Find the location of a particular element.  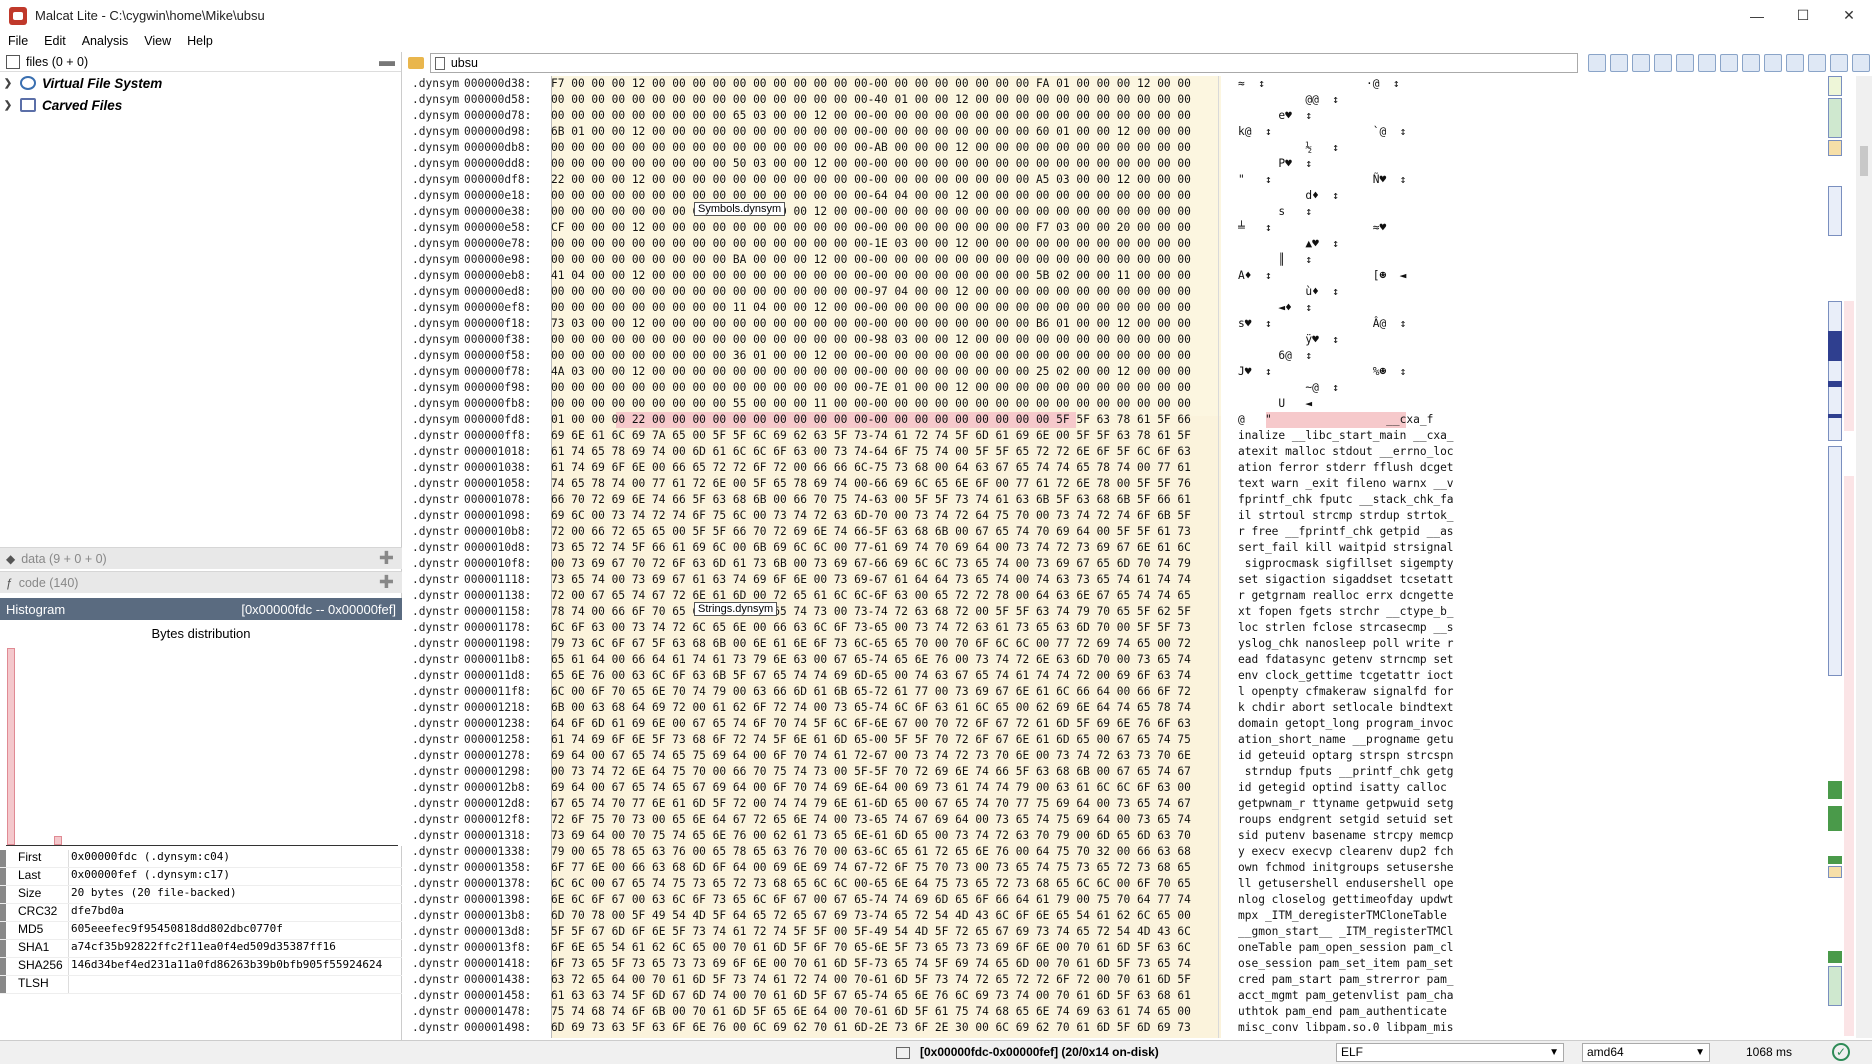

menu-analysis: Analysis is located at coordinates (105, 41).